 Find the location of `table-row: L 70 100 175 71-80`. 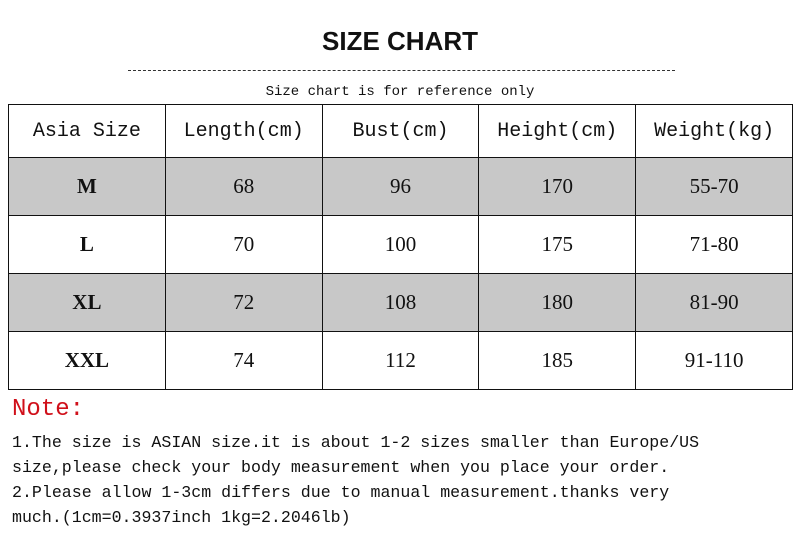

table-row: L 70 100 175 71-80 is located at coordinates (400, 244).